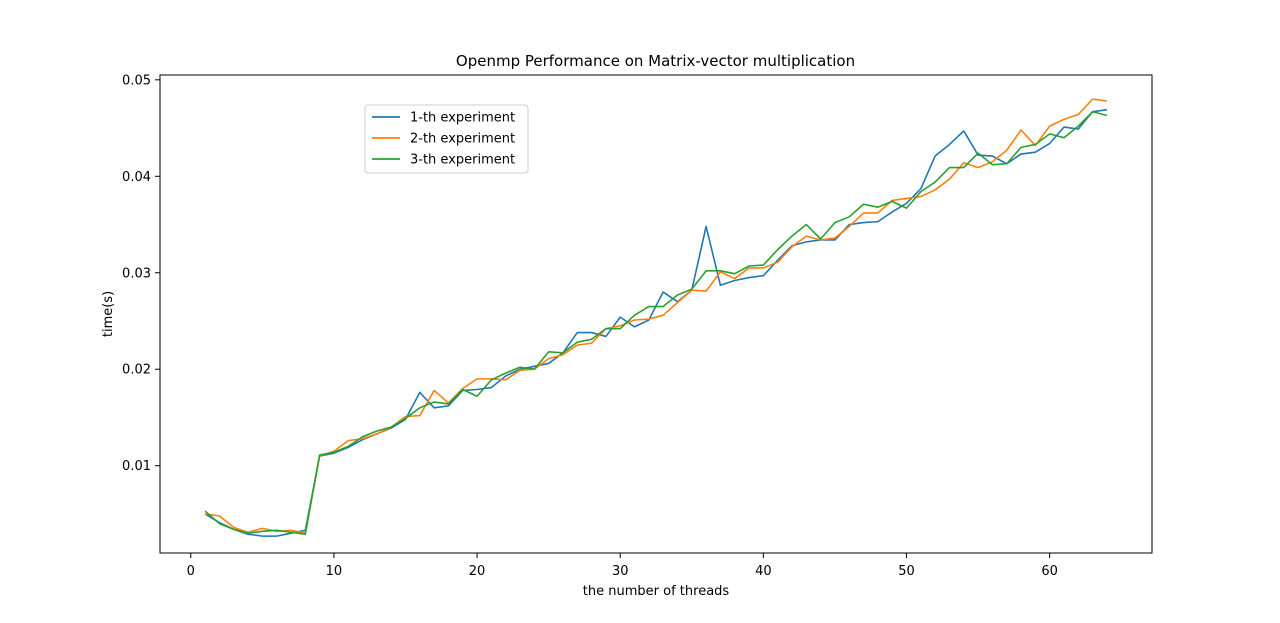 This screenshot has height=623, width=1280. Describe the element at coordinates (477, 571) in the screenshot. I see `x-tick-label: 20` at that location.